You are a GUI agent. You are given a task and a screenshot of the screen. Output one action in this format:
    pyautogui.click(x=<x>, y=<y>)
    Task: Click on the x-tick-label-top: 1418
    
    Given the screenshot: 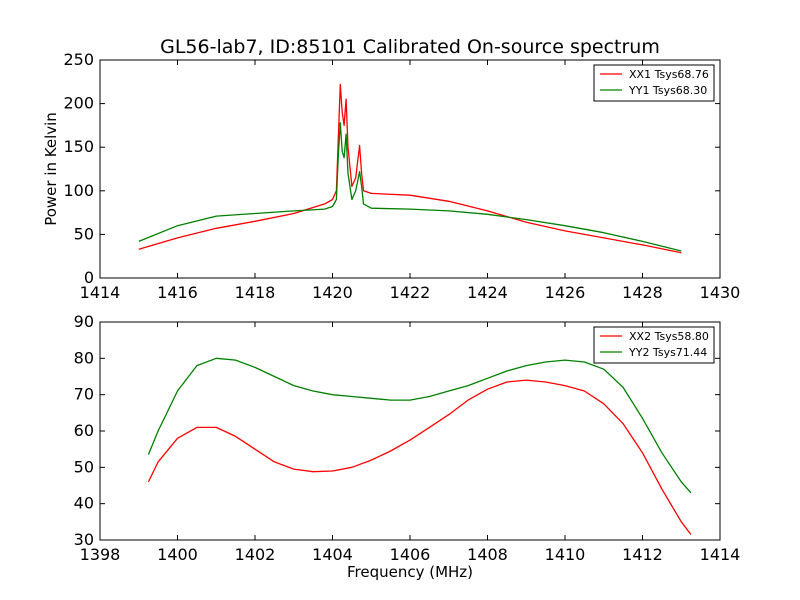 What is the action you would take?
    pyautogui.click(x=255, y=292)
    